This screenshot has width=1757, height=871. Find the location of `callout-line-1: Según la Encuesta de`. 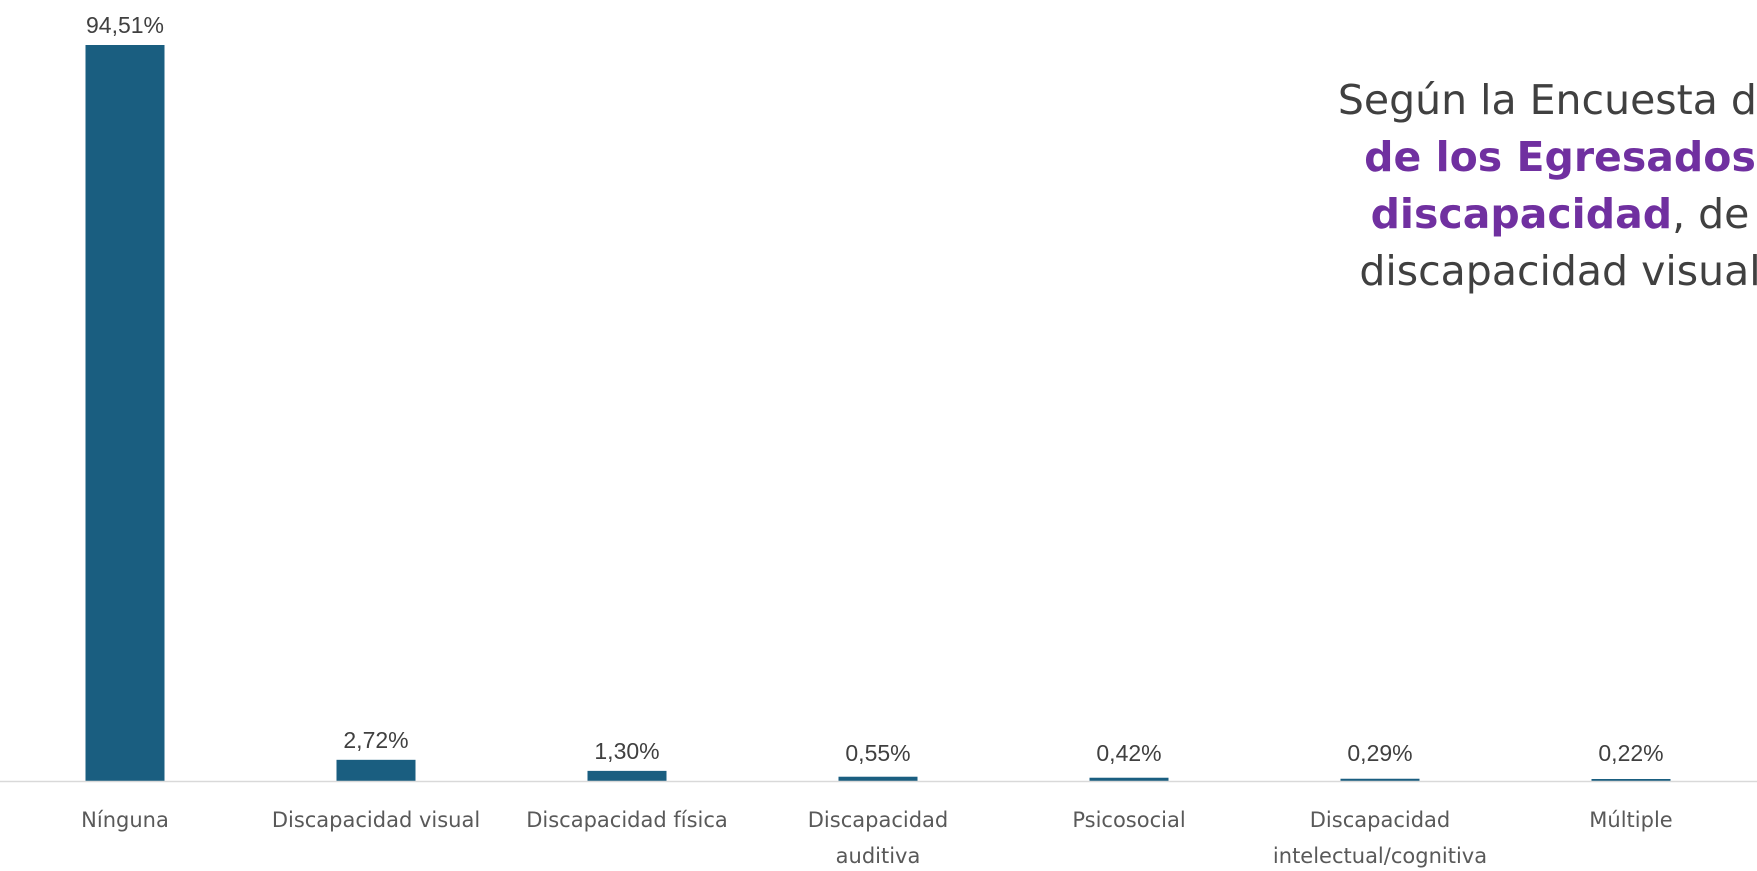

callout-line-1: Según la Encuesta de is located at coordinates (1468, 100).